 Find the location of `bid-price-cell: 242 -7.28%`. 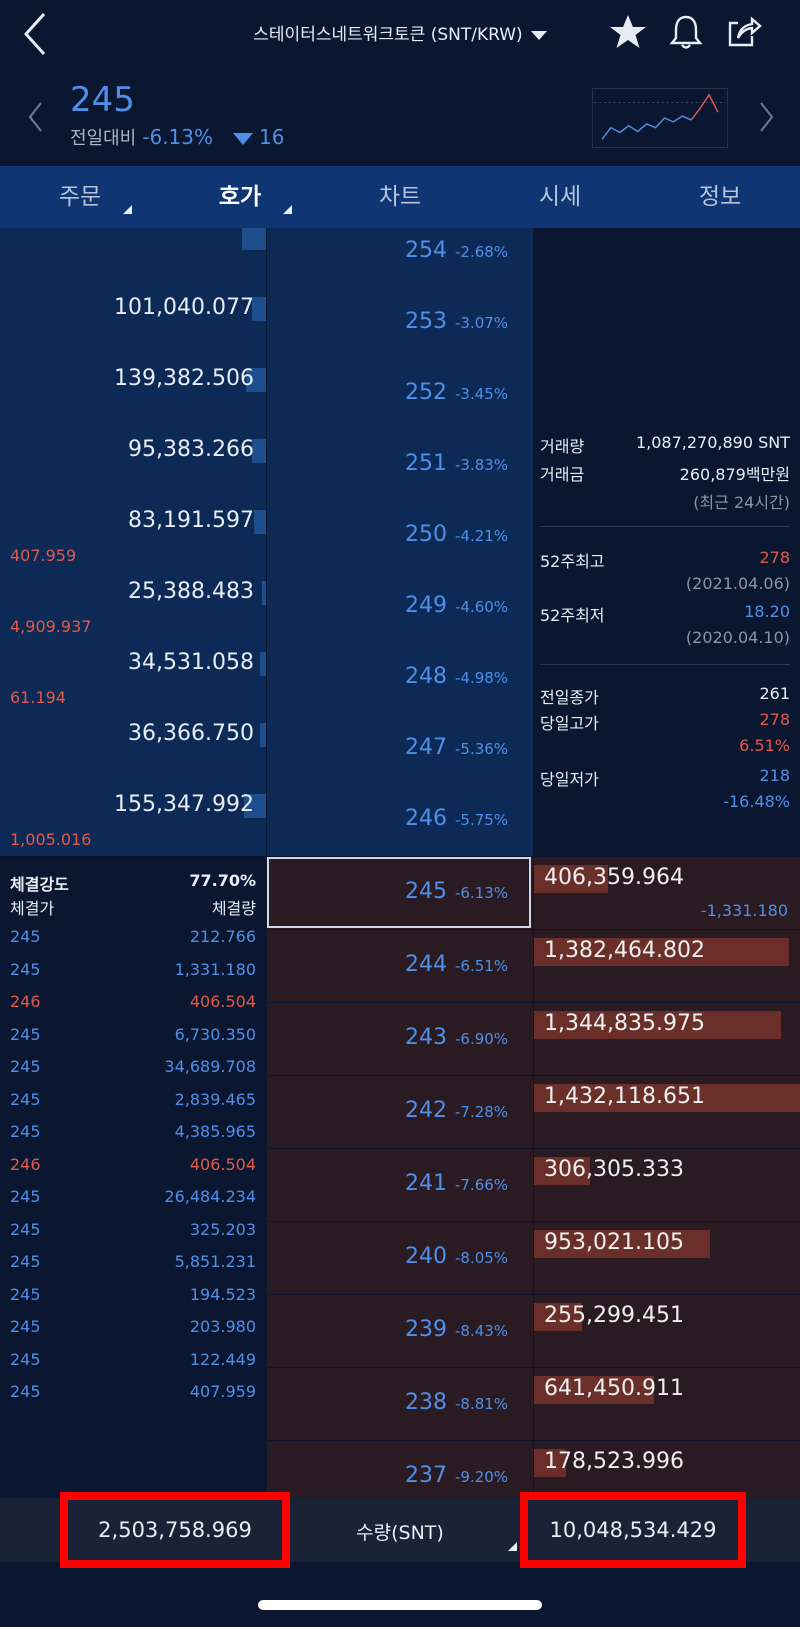

bid-price-cell: 242 -7.28% is located at coordinates (400, 1112).